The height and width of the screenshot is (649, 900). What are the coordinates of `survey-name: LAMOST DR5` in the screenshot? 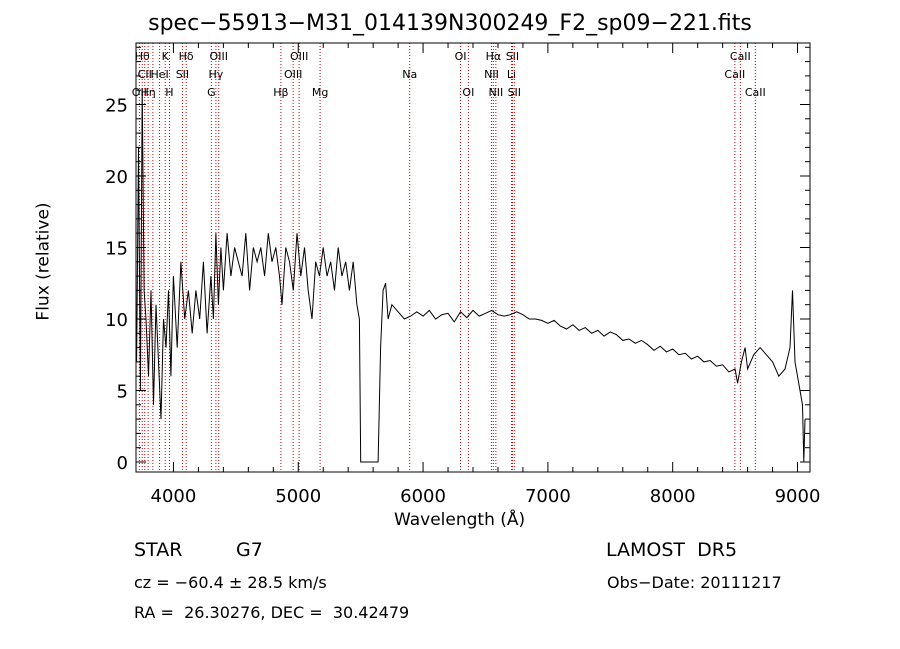 It's located at (672, 550).